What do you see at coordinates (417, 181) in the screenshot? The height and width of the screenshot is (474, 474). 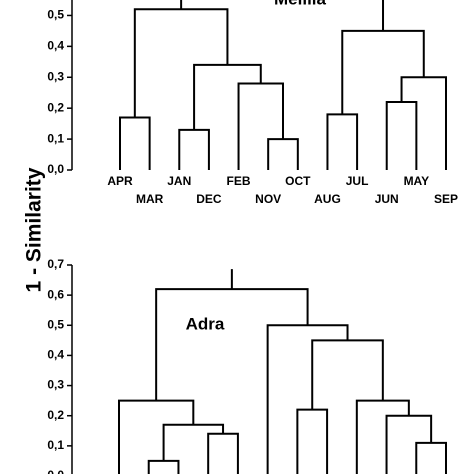 I see `leaf-label: MAY` at bounding box center [417, 181].